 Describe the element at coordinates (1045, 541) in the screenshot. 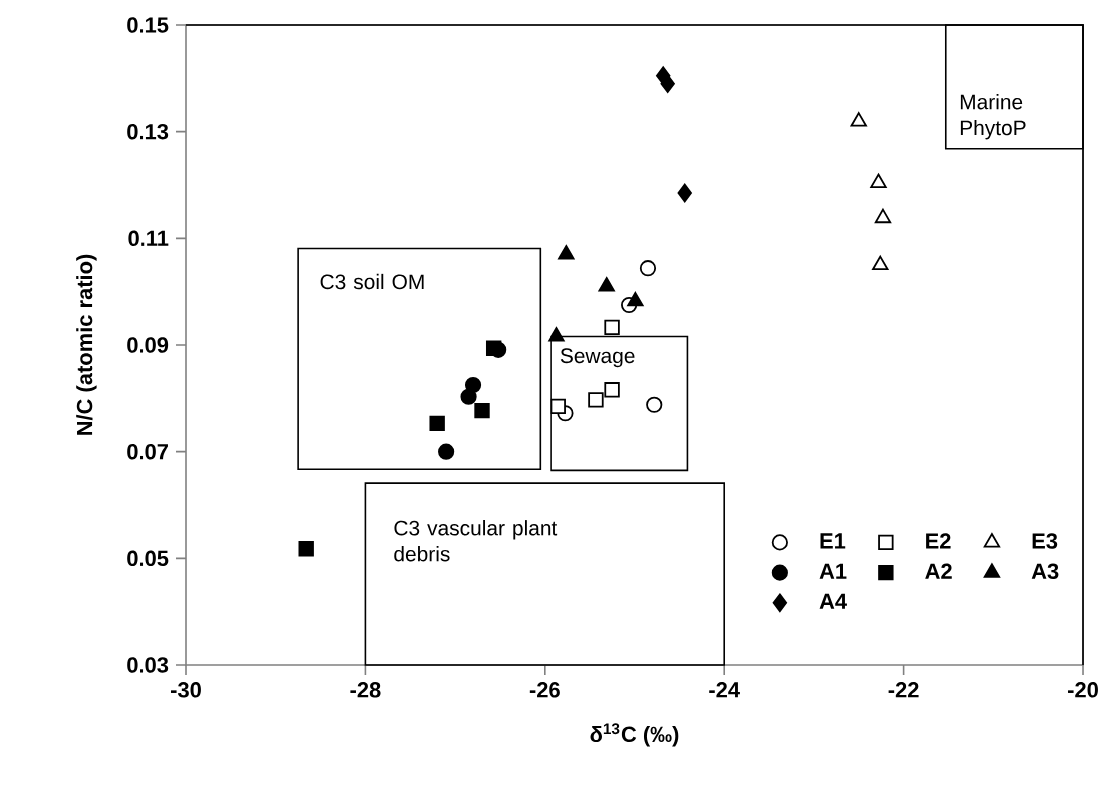

I see `legend-label: E3` at that location.